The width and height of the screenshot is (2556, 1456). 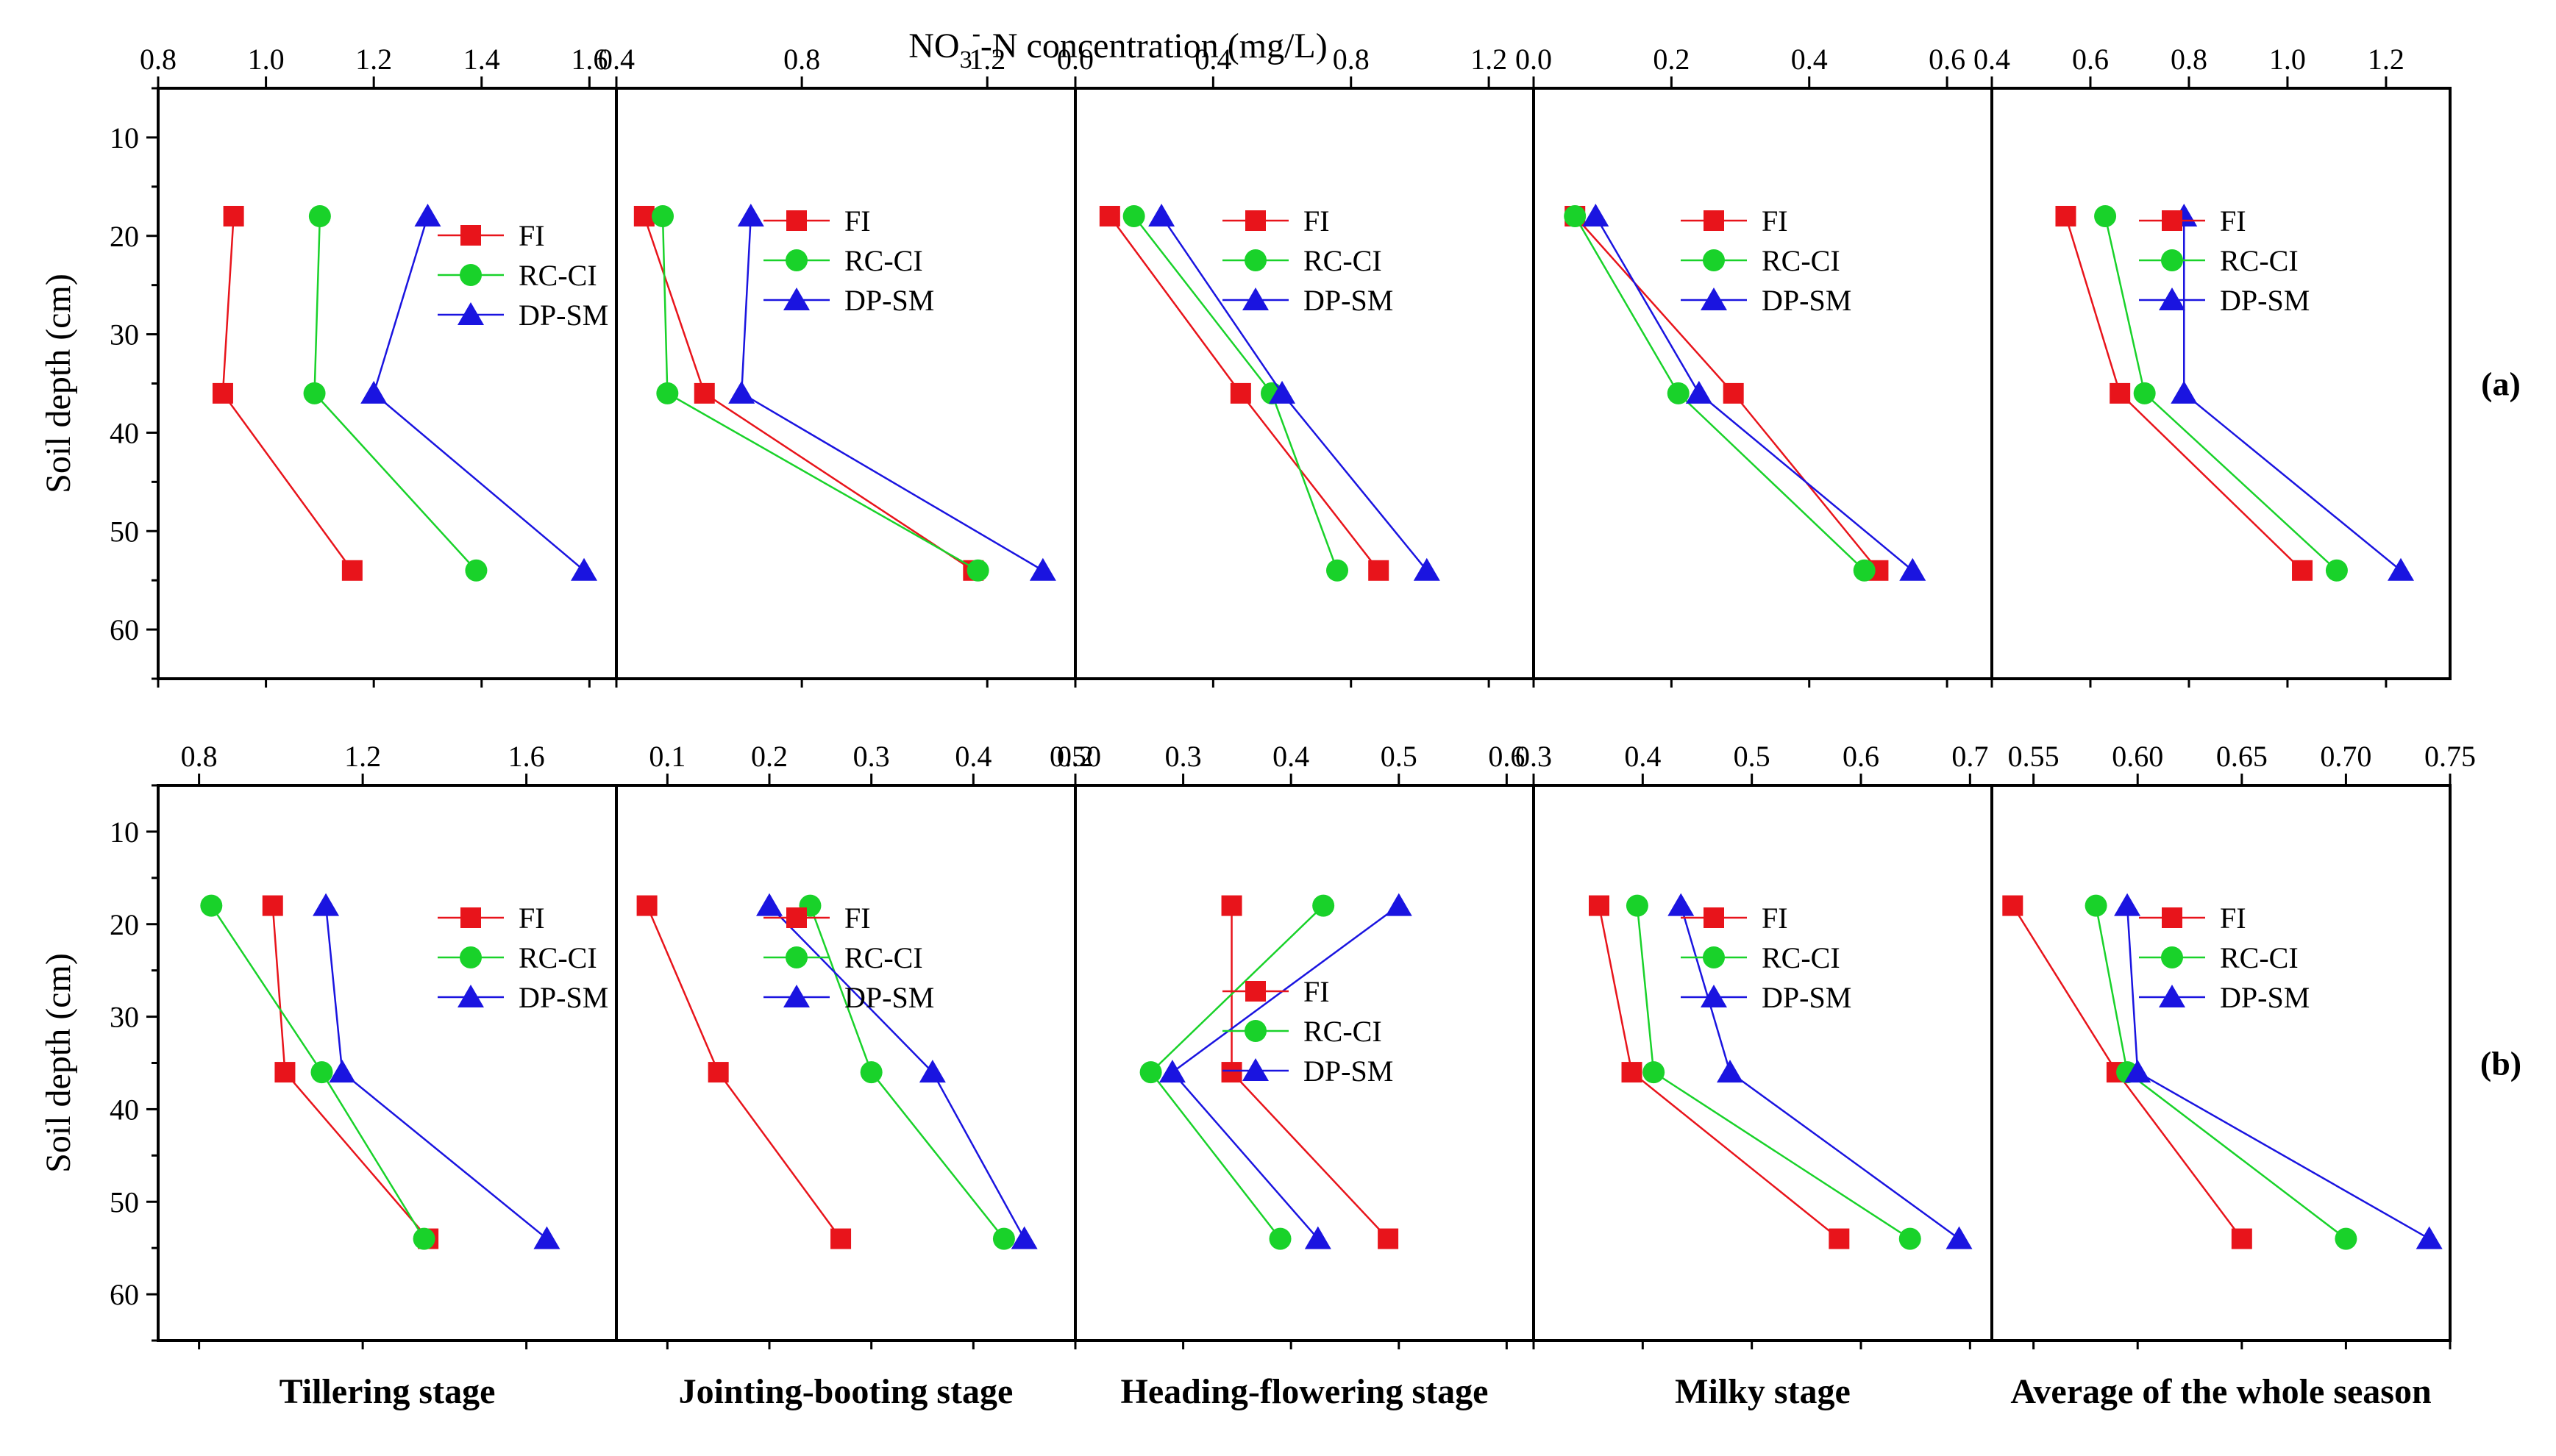 I want to click on panel: 0.55 0.60 0.65 0.70 0.75 FI RC-CI DP-SM, so click(x=2233, y=1044).